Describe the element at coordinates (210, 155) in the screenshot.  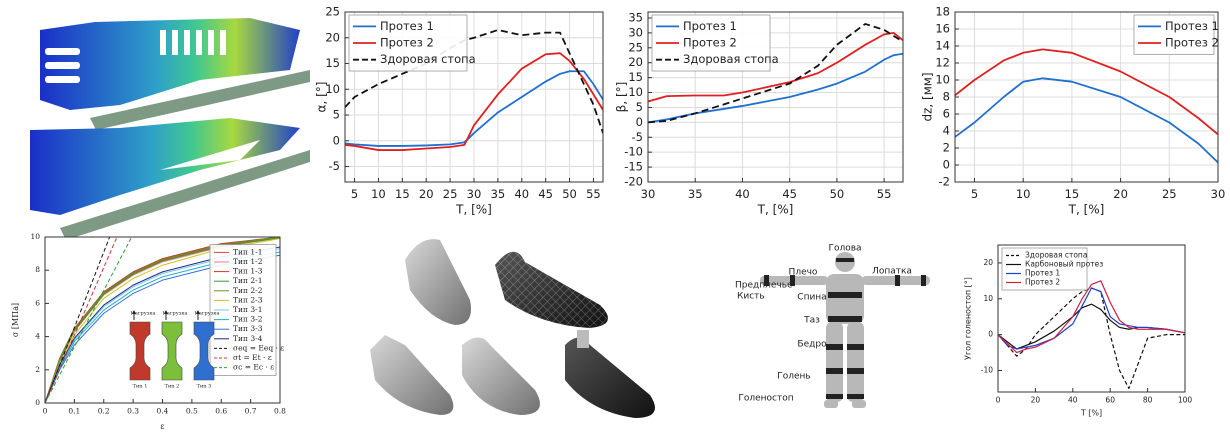
I see `fea-slot` at that location.